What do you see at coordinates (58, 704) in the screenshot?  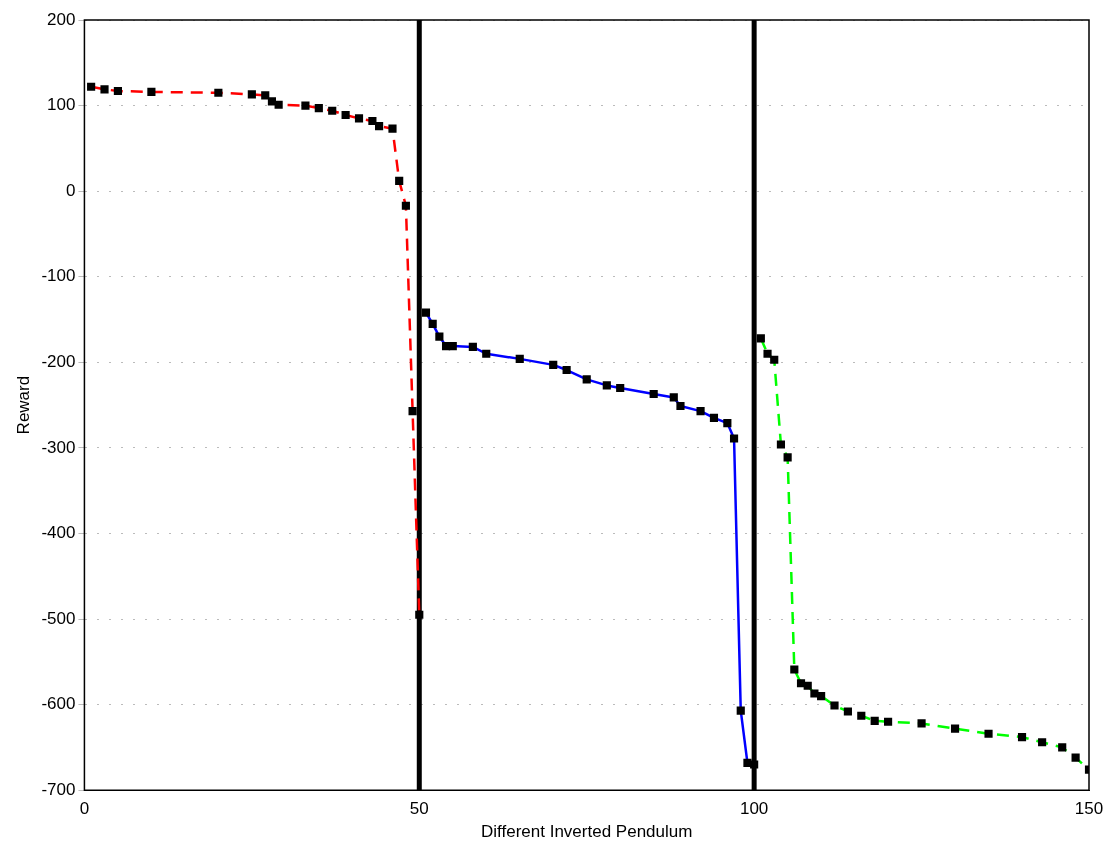 I see `y-tick-label: -600` at bounding box center [58, 704].